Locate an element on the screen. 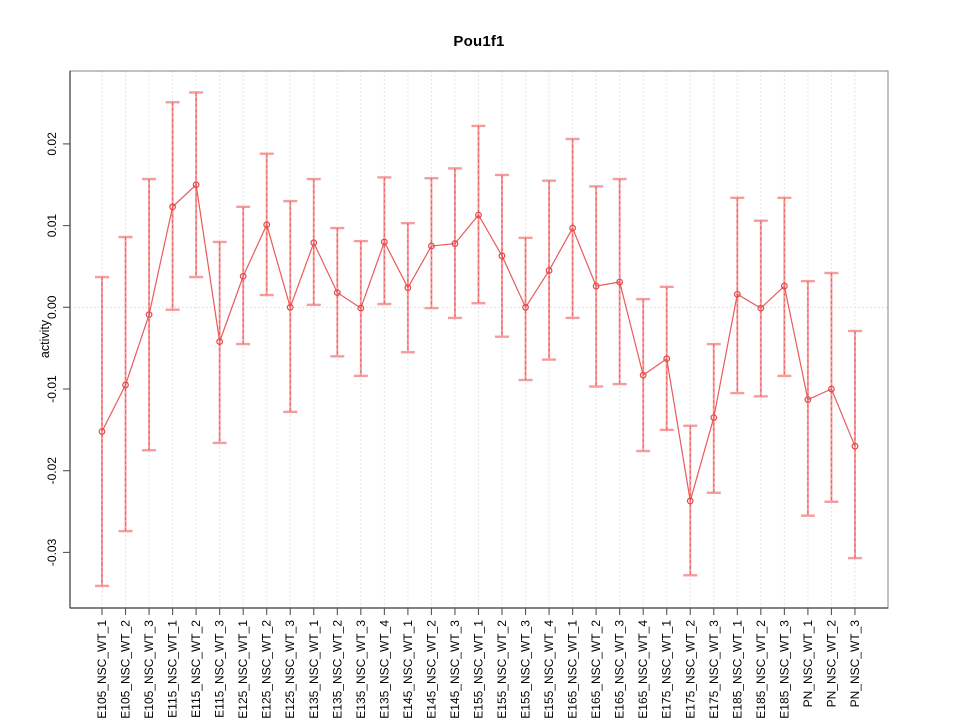 The height and width of the screenshot is (720, 960). x-tick-label: E135_NSC_WT_3 is located at coordinates (361, 669).